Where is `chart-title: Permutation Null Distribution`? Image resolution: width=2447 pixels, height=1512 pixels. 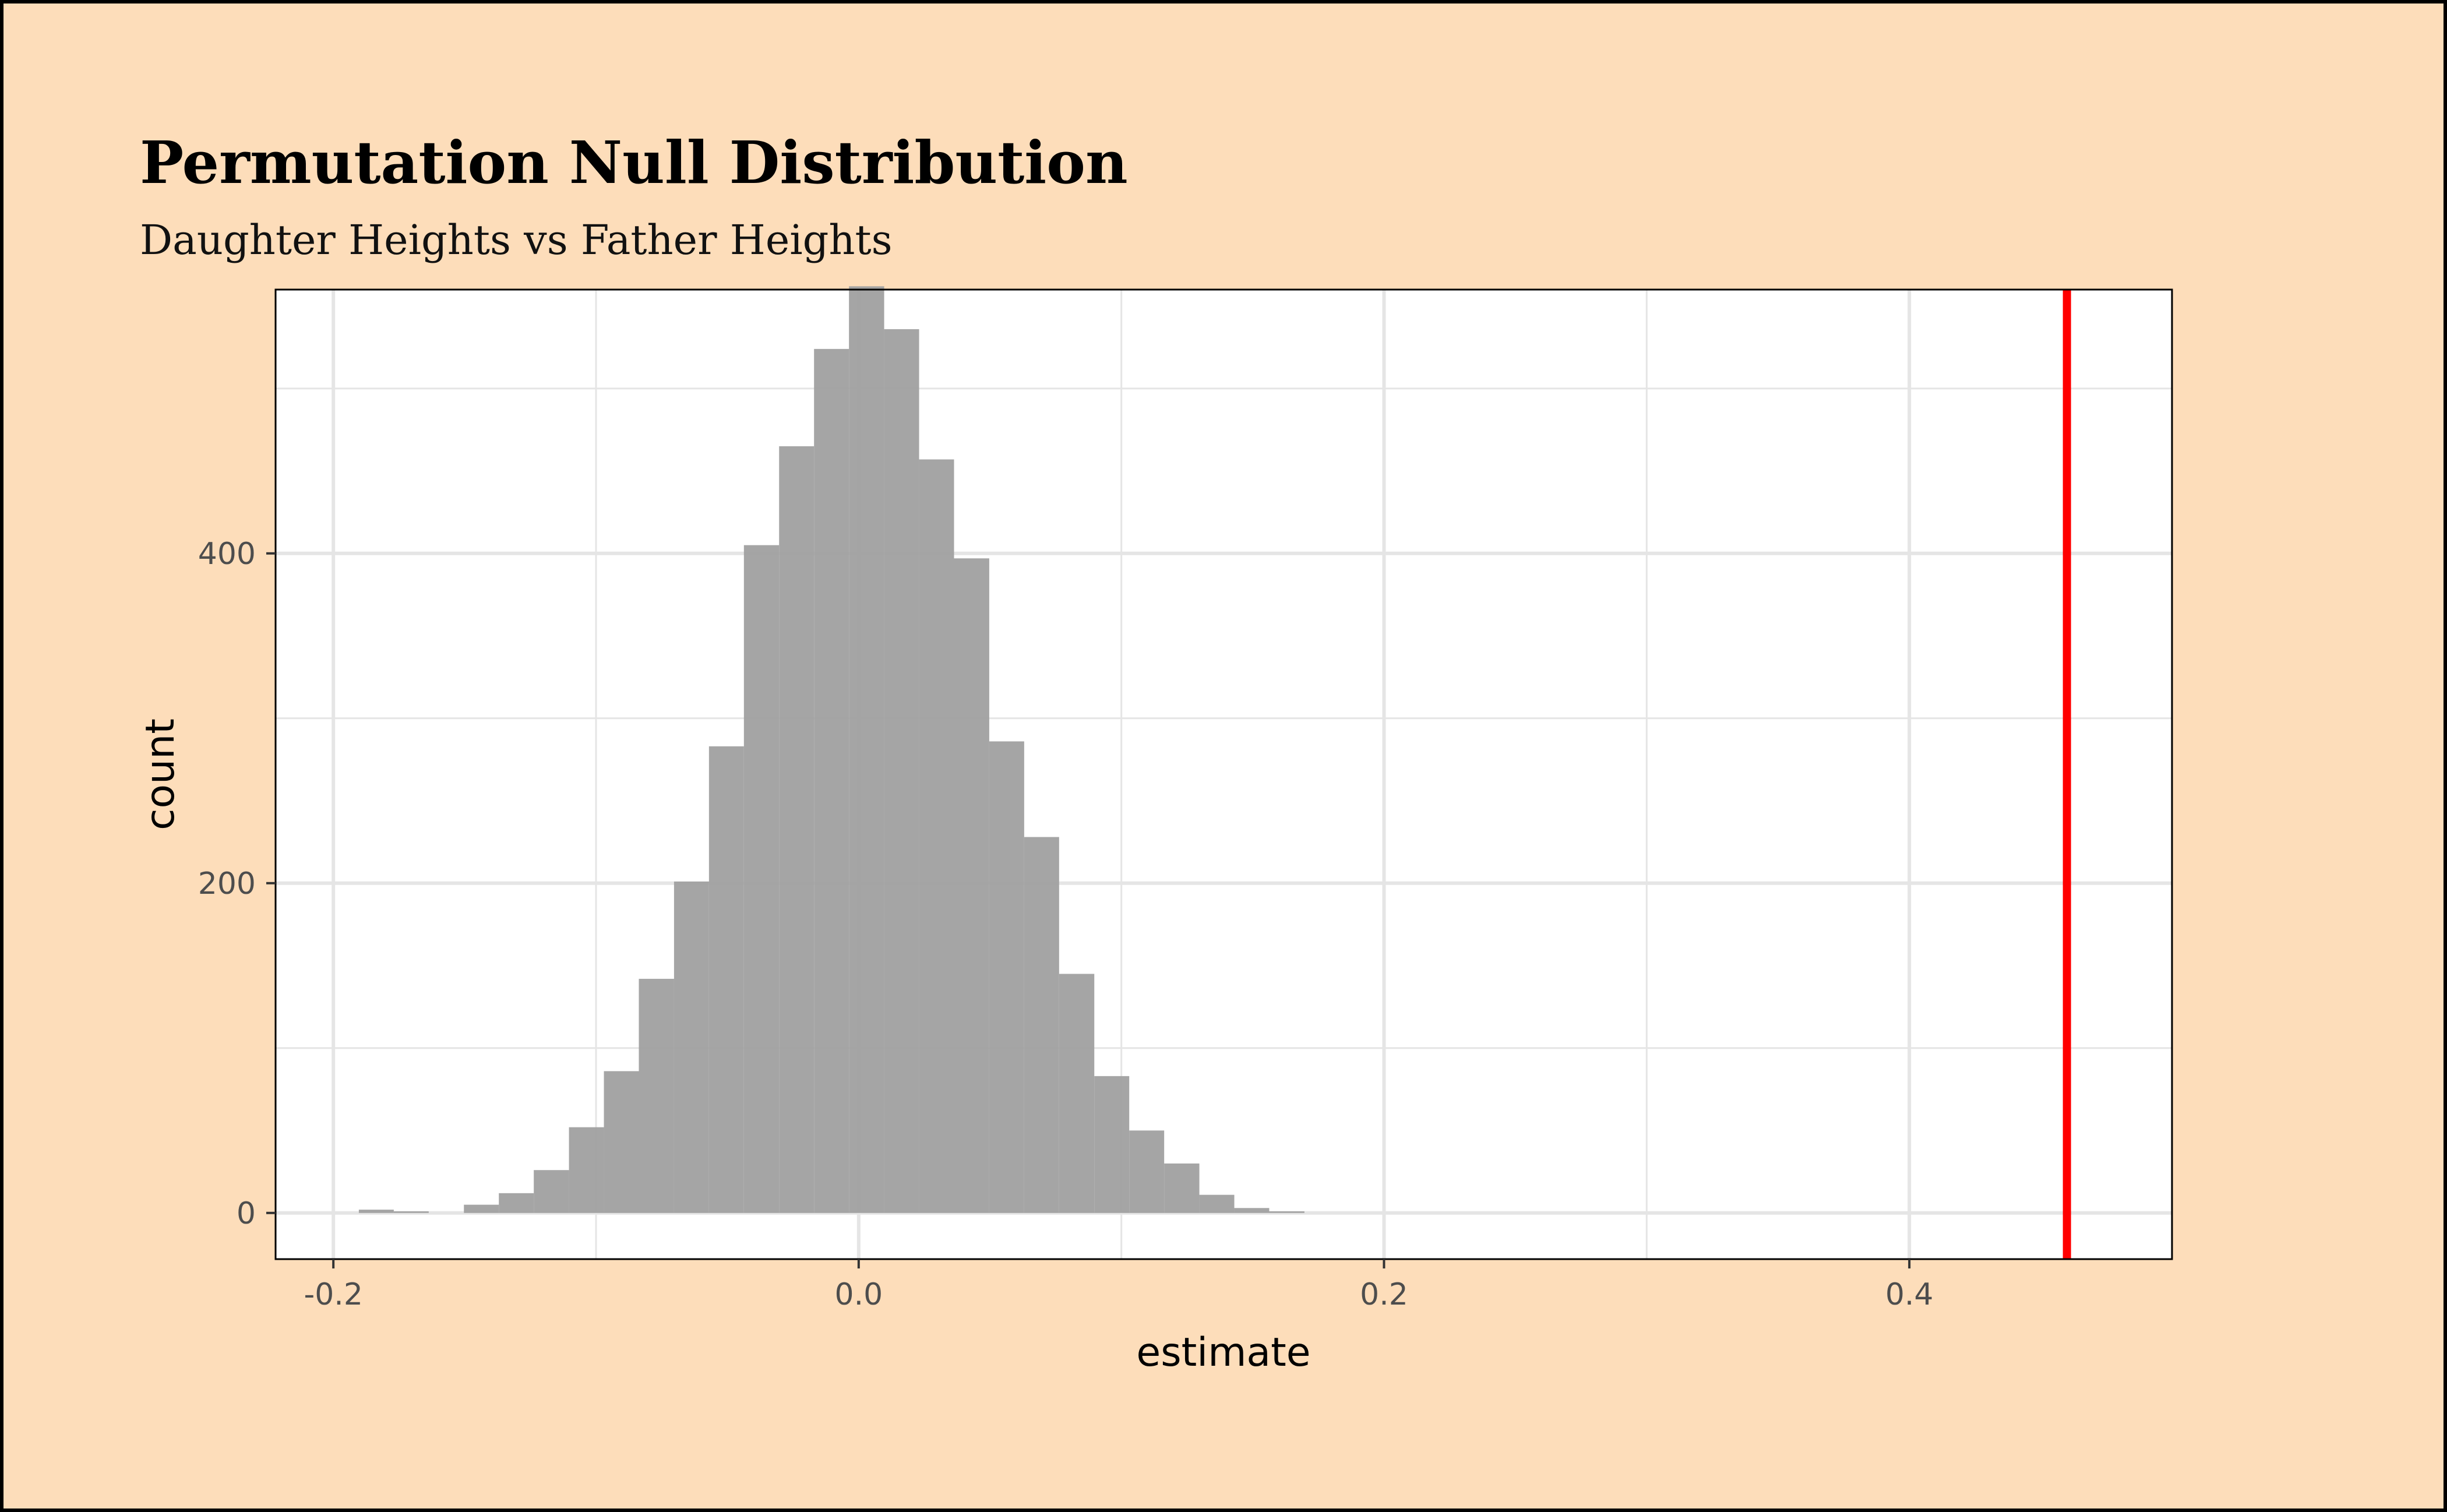 chart-title: Permutation Null Distribution is located at coordinates (634, 163).